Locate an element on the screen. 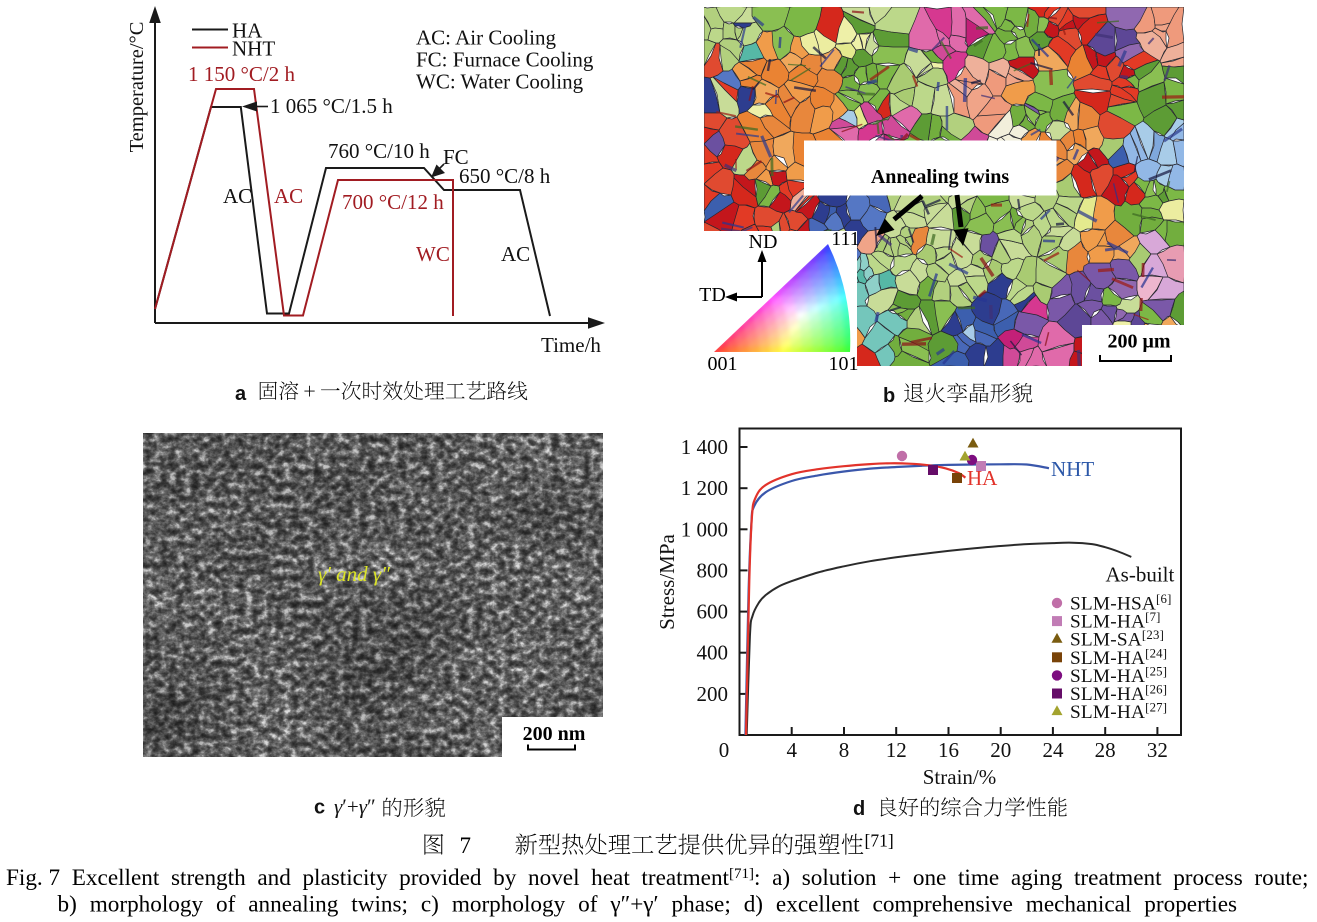 This screenshot has height=922, width=1317. svg-text: 650 °C/8 h is located at coordinates (505, 176).